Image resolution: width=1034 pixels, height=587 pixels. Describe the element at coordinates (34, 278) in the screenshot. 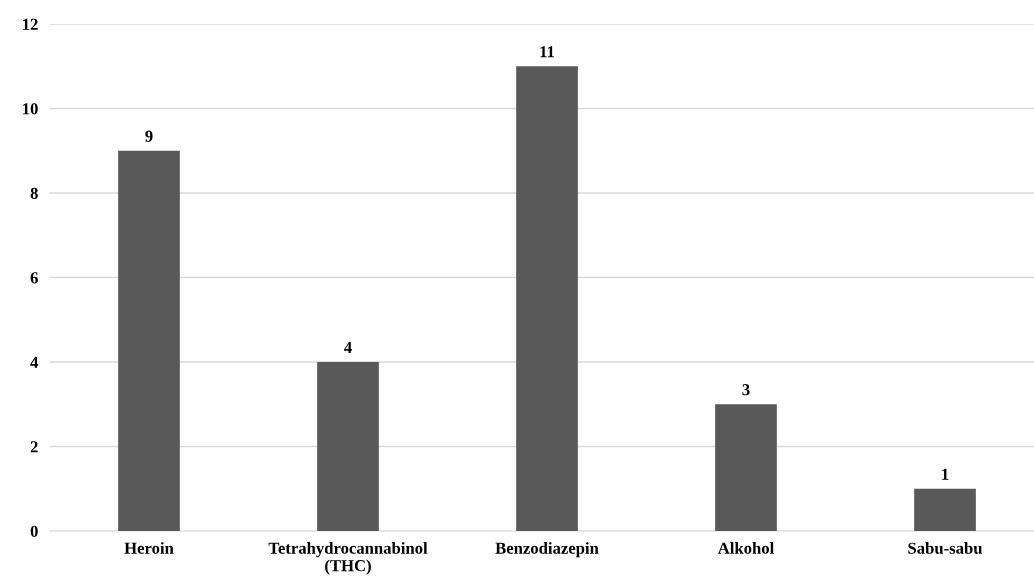

I see `y-tick-label: 6` at that location.